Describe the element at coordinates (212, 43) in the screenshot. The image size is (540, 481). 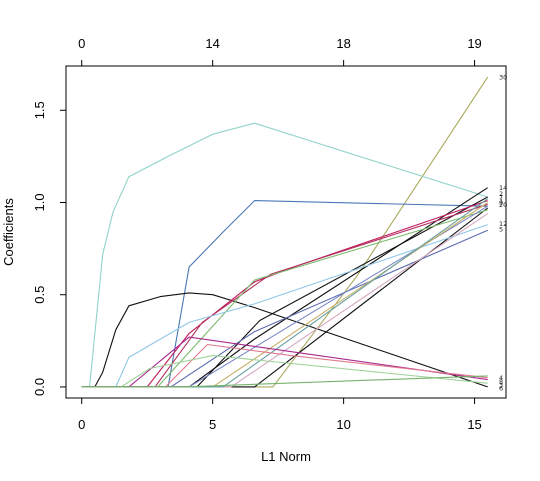
I see `top-tick-label: 14` at that location.